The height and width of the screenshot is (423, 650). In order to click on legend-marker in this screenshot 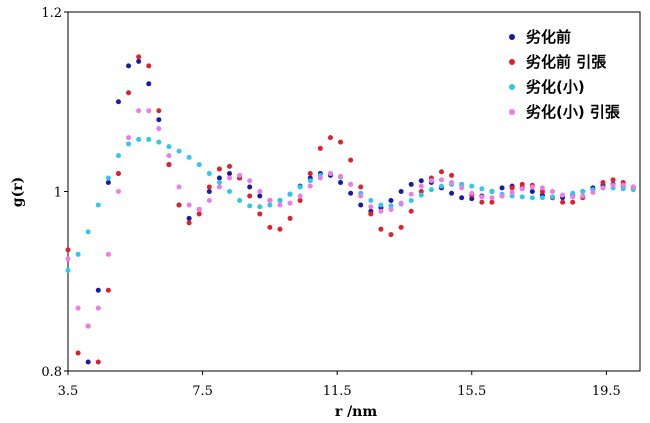, I will do `click(512, 62)`.